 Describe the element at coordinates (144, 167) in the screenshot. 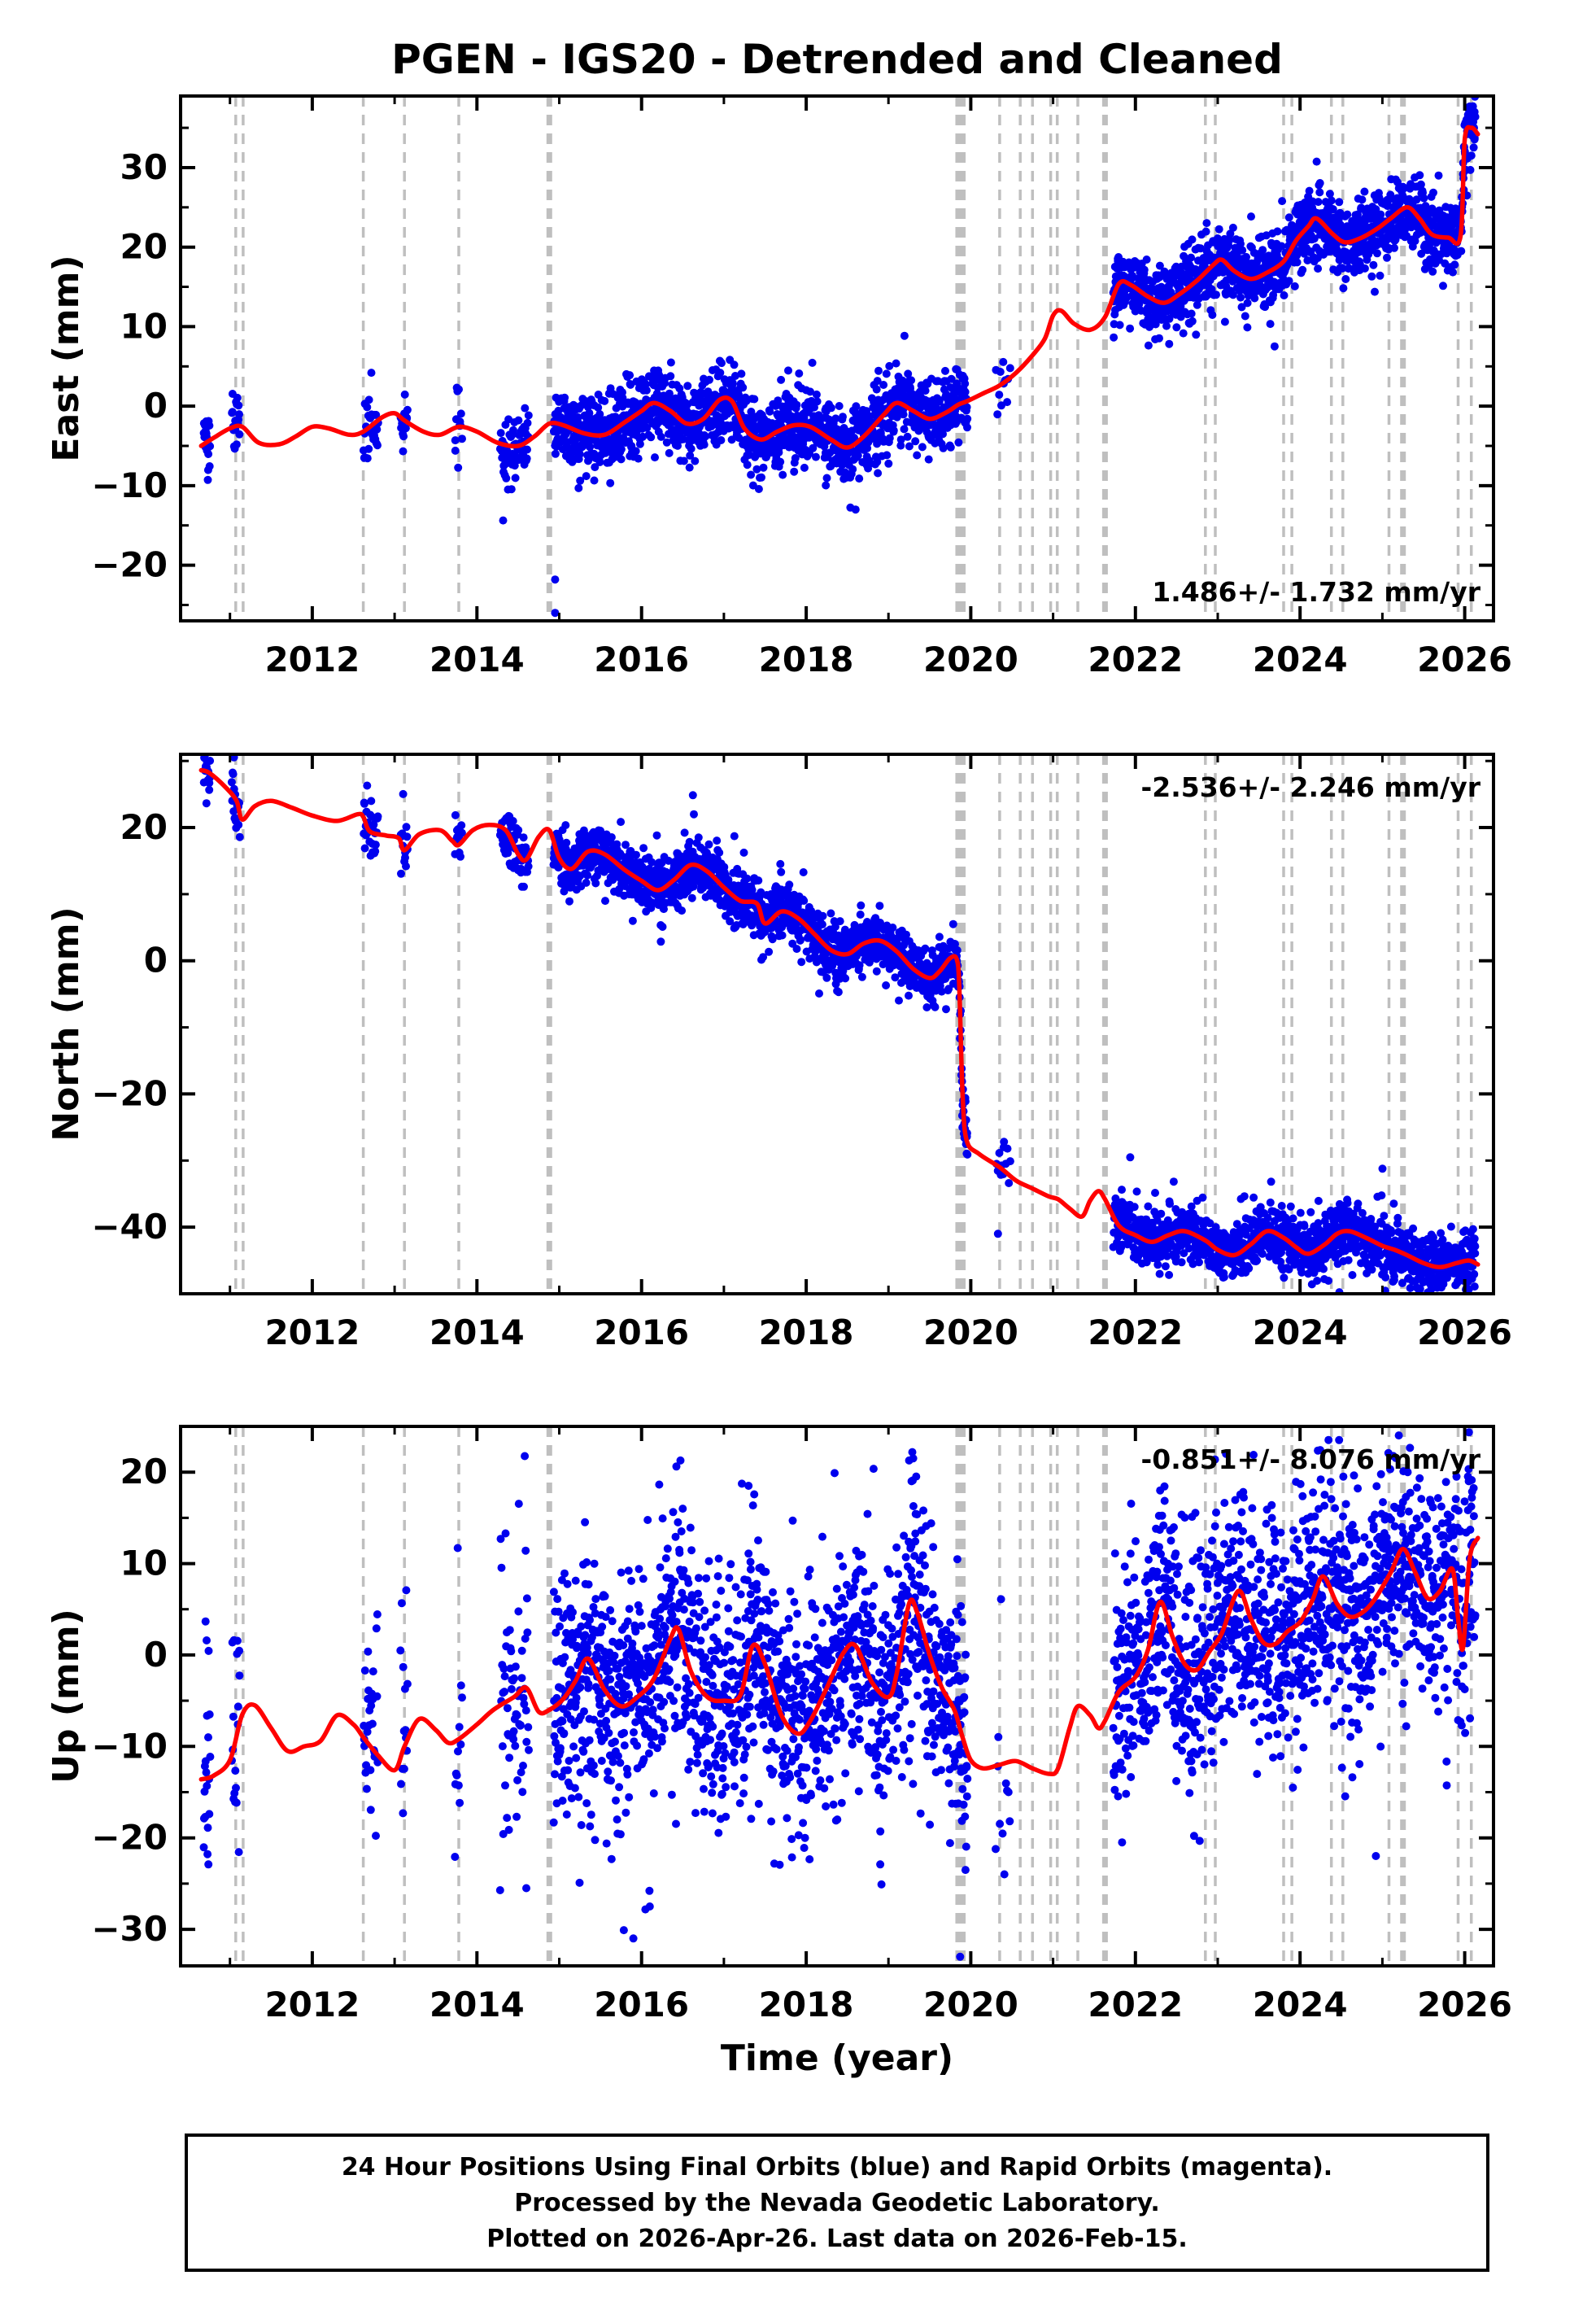

I see `svg-text: 30` at that location.